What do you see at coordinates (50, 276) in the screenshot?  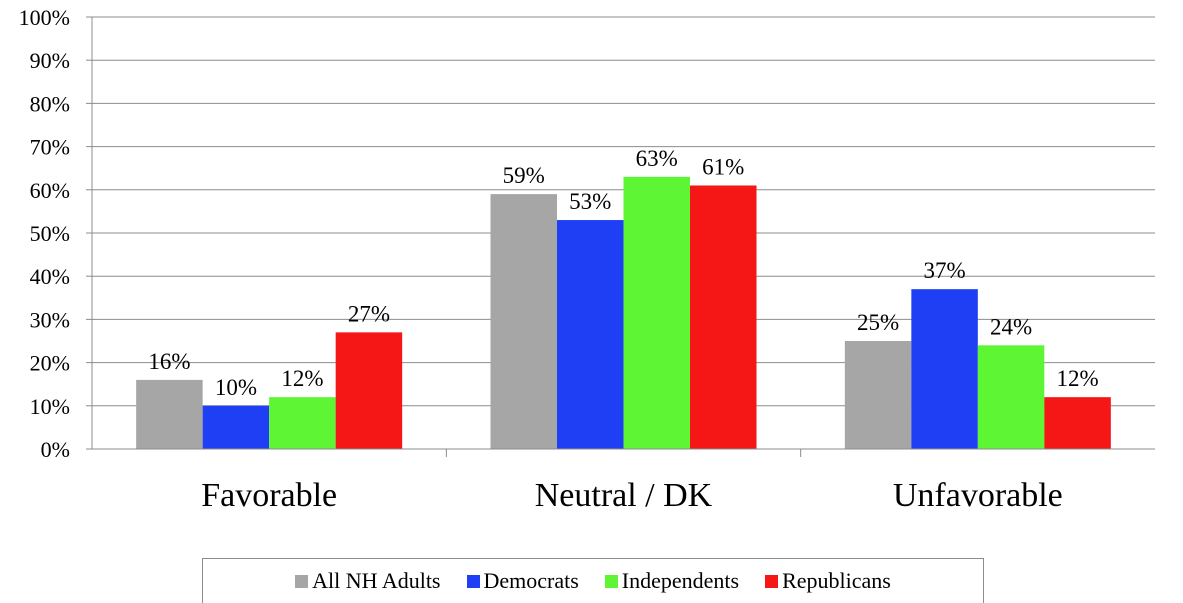 I see `y-tick-label: 40%` at bounding box center [50, 276].